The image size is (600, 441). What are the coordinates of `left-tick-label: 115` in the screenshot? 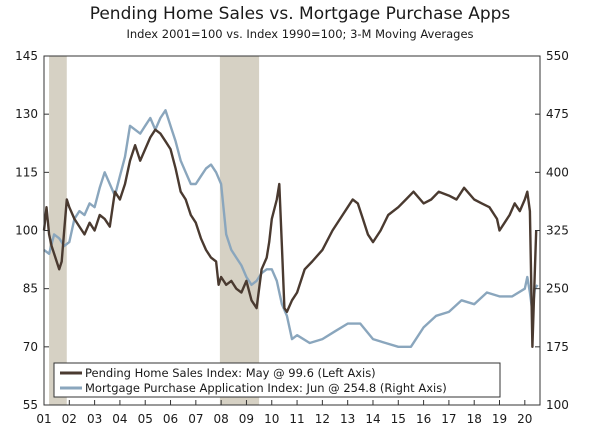 It's located at (26, 172).